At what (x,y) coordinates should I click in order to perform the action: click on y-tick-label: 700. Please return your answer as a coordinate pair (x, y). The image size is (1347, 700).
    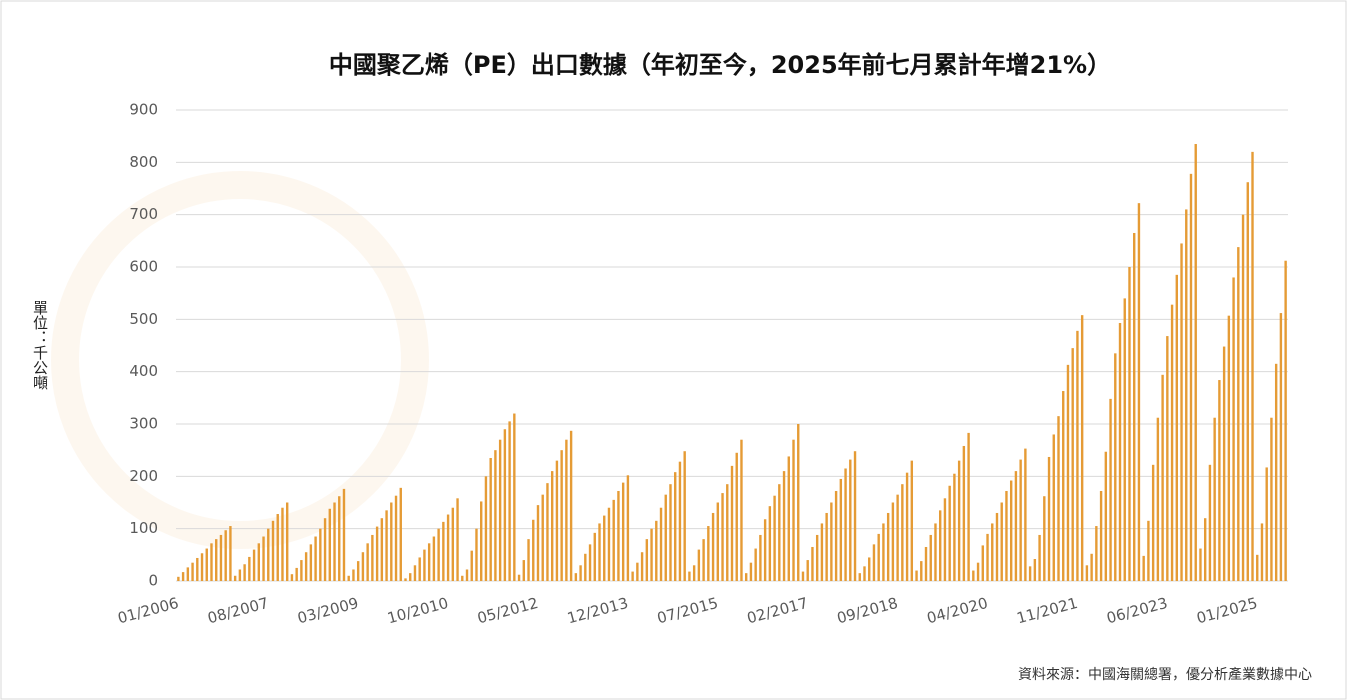
    Looking at the image, I should click on (143, 214).